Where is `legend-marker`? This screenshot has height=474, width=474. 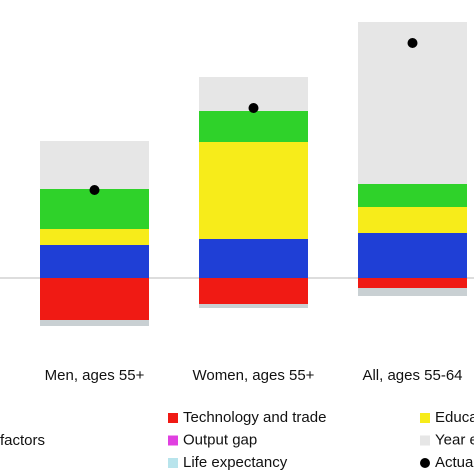 legend-marker is located at coordinates (425, 463).